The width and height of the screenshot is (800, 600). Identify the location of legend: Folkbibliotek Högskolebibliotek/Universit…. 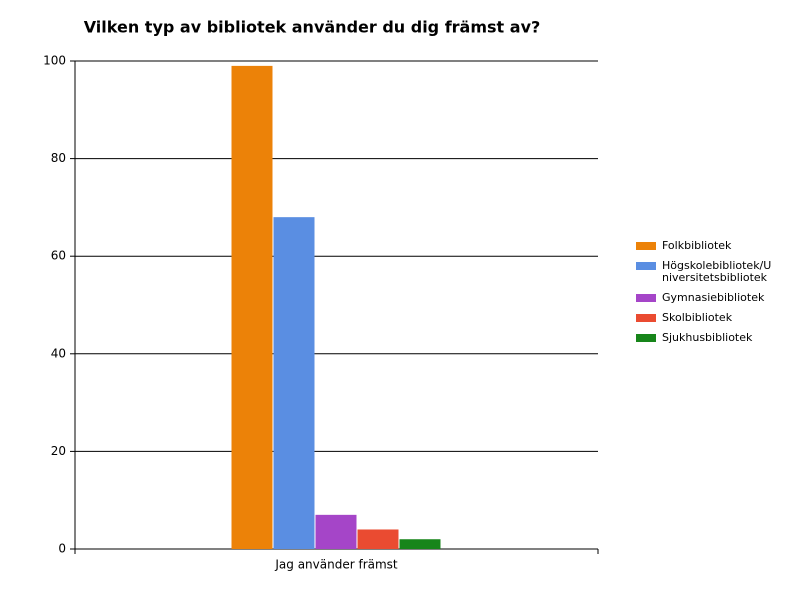
(711, 296).